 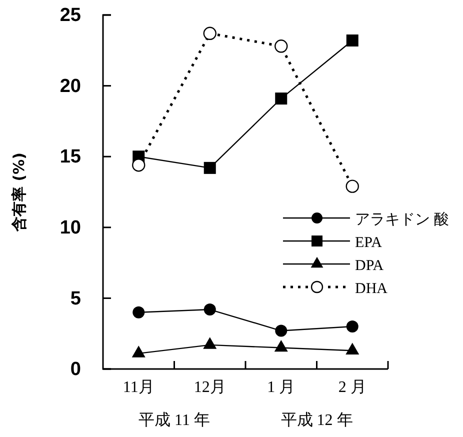 I want to click on text: 平成 11 年, so click(x=174, y=420).